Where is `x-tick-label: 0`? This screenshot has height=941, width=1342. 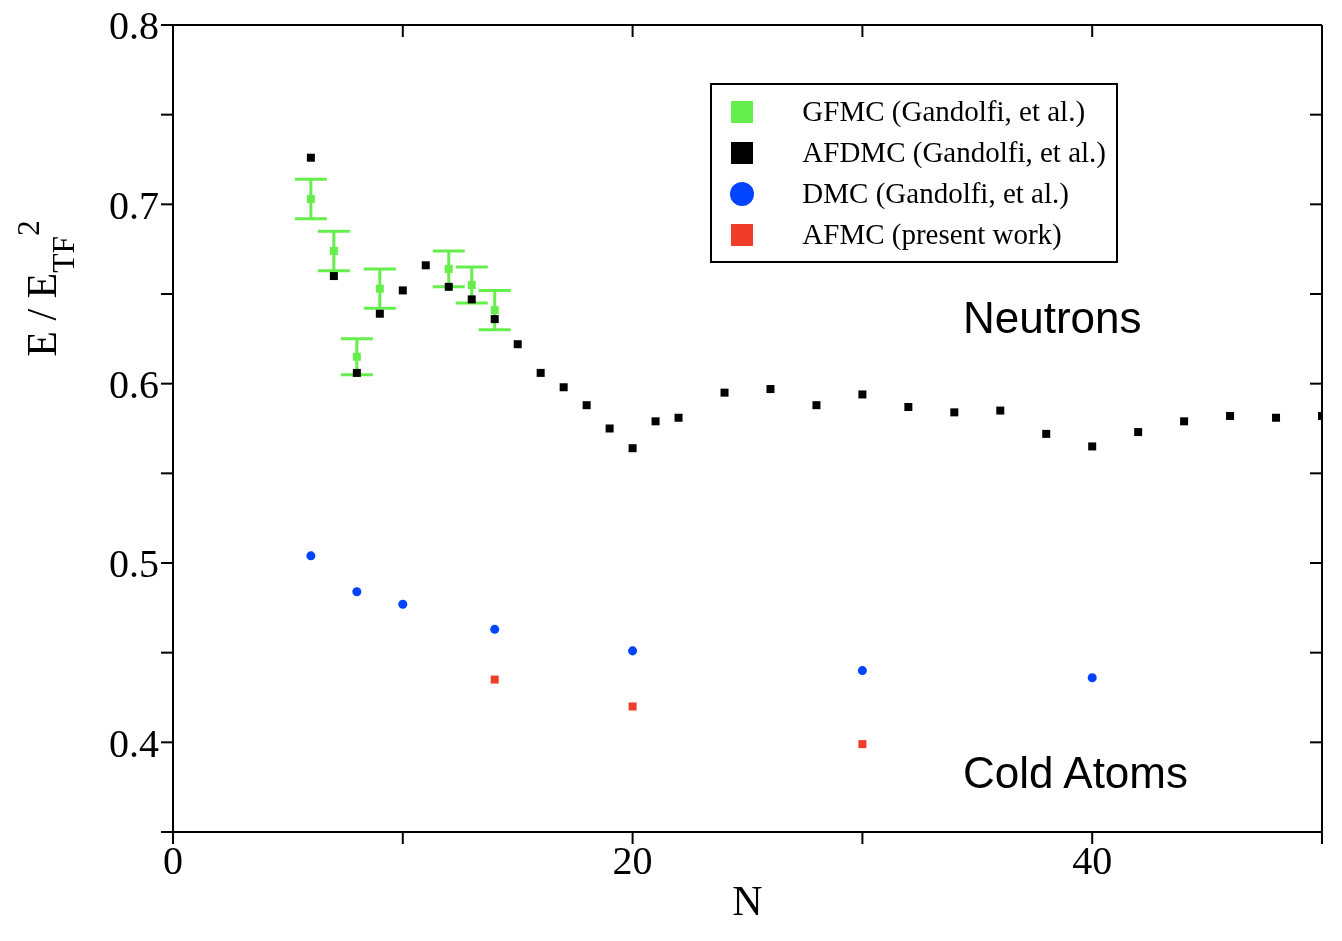
x-tick-label: 0 is located at coordinates (173, 861).